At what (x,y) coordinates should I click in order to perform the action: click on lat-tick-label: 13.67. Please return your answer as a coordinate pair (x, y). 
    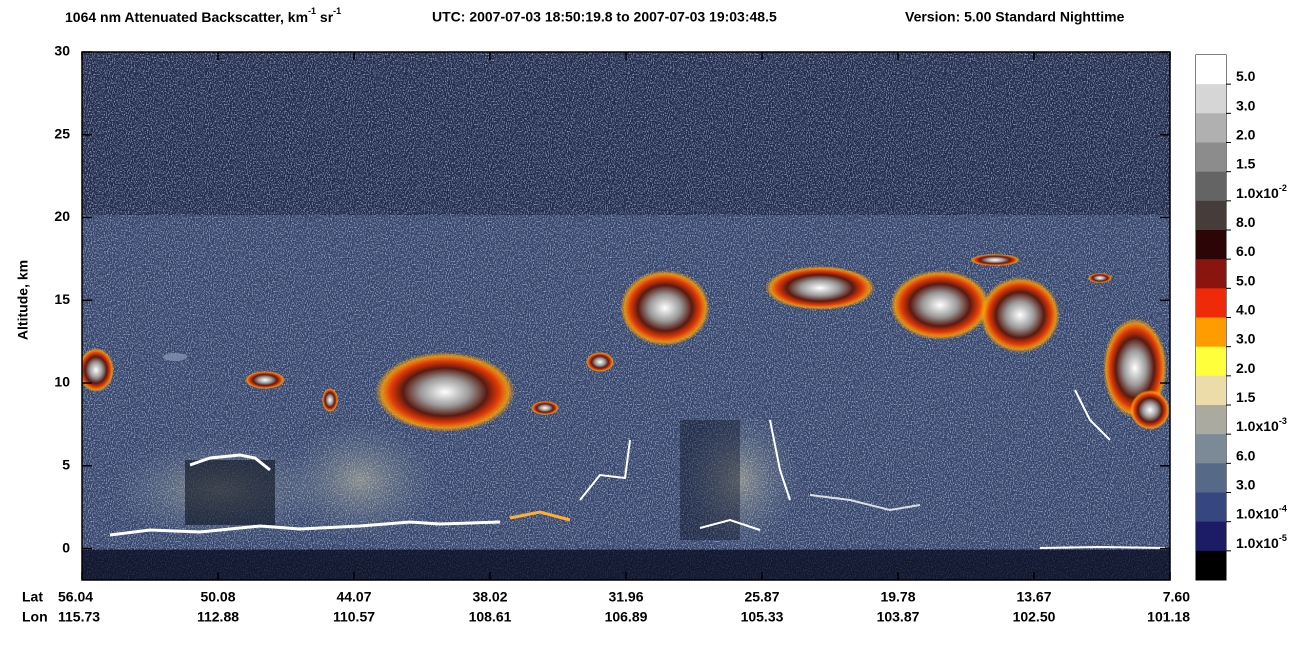
    Looking at the image, I should click on (1033, 597).